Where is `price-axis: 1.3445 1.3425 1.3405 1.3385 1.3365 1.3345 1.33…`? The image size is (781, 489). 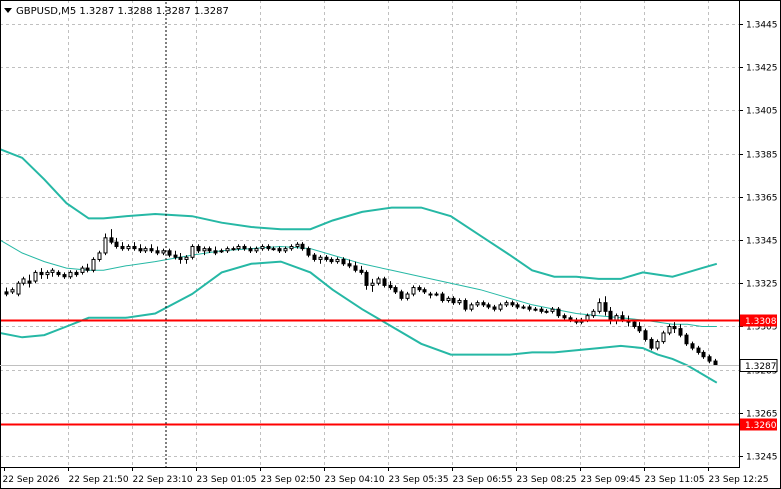 price-axis: 1.3445 1.3425 1.3405 1.3385 1.3365 1.3345 1.33… is located at coordinates (758, 242).